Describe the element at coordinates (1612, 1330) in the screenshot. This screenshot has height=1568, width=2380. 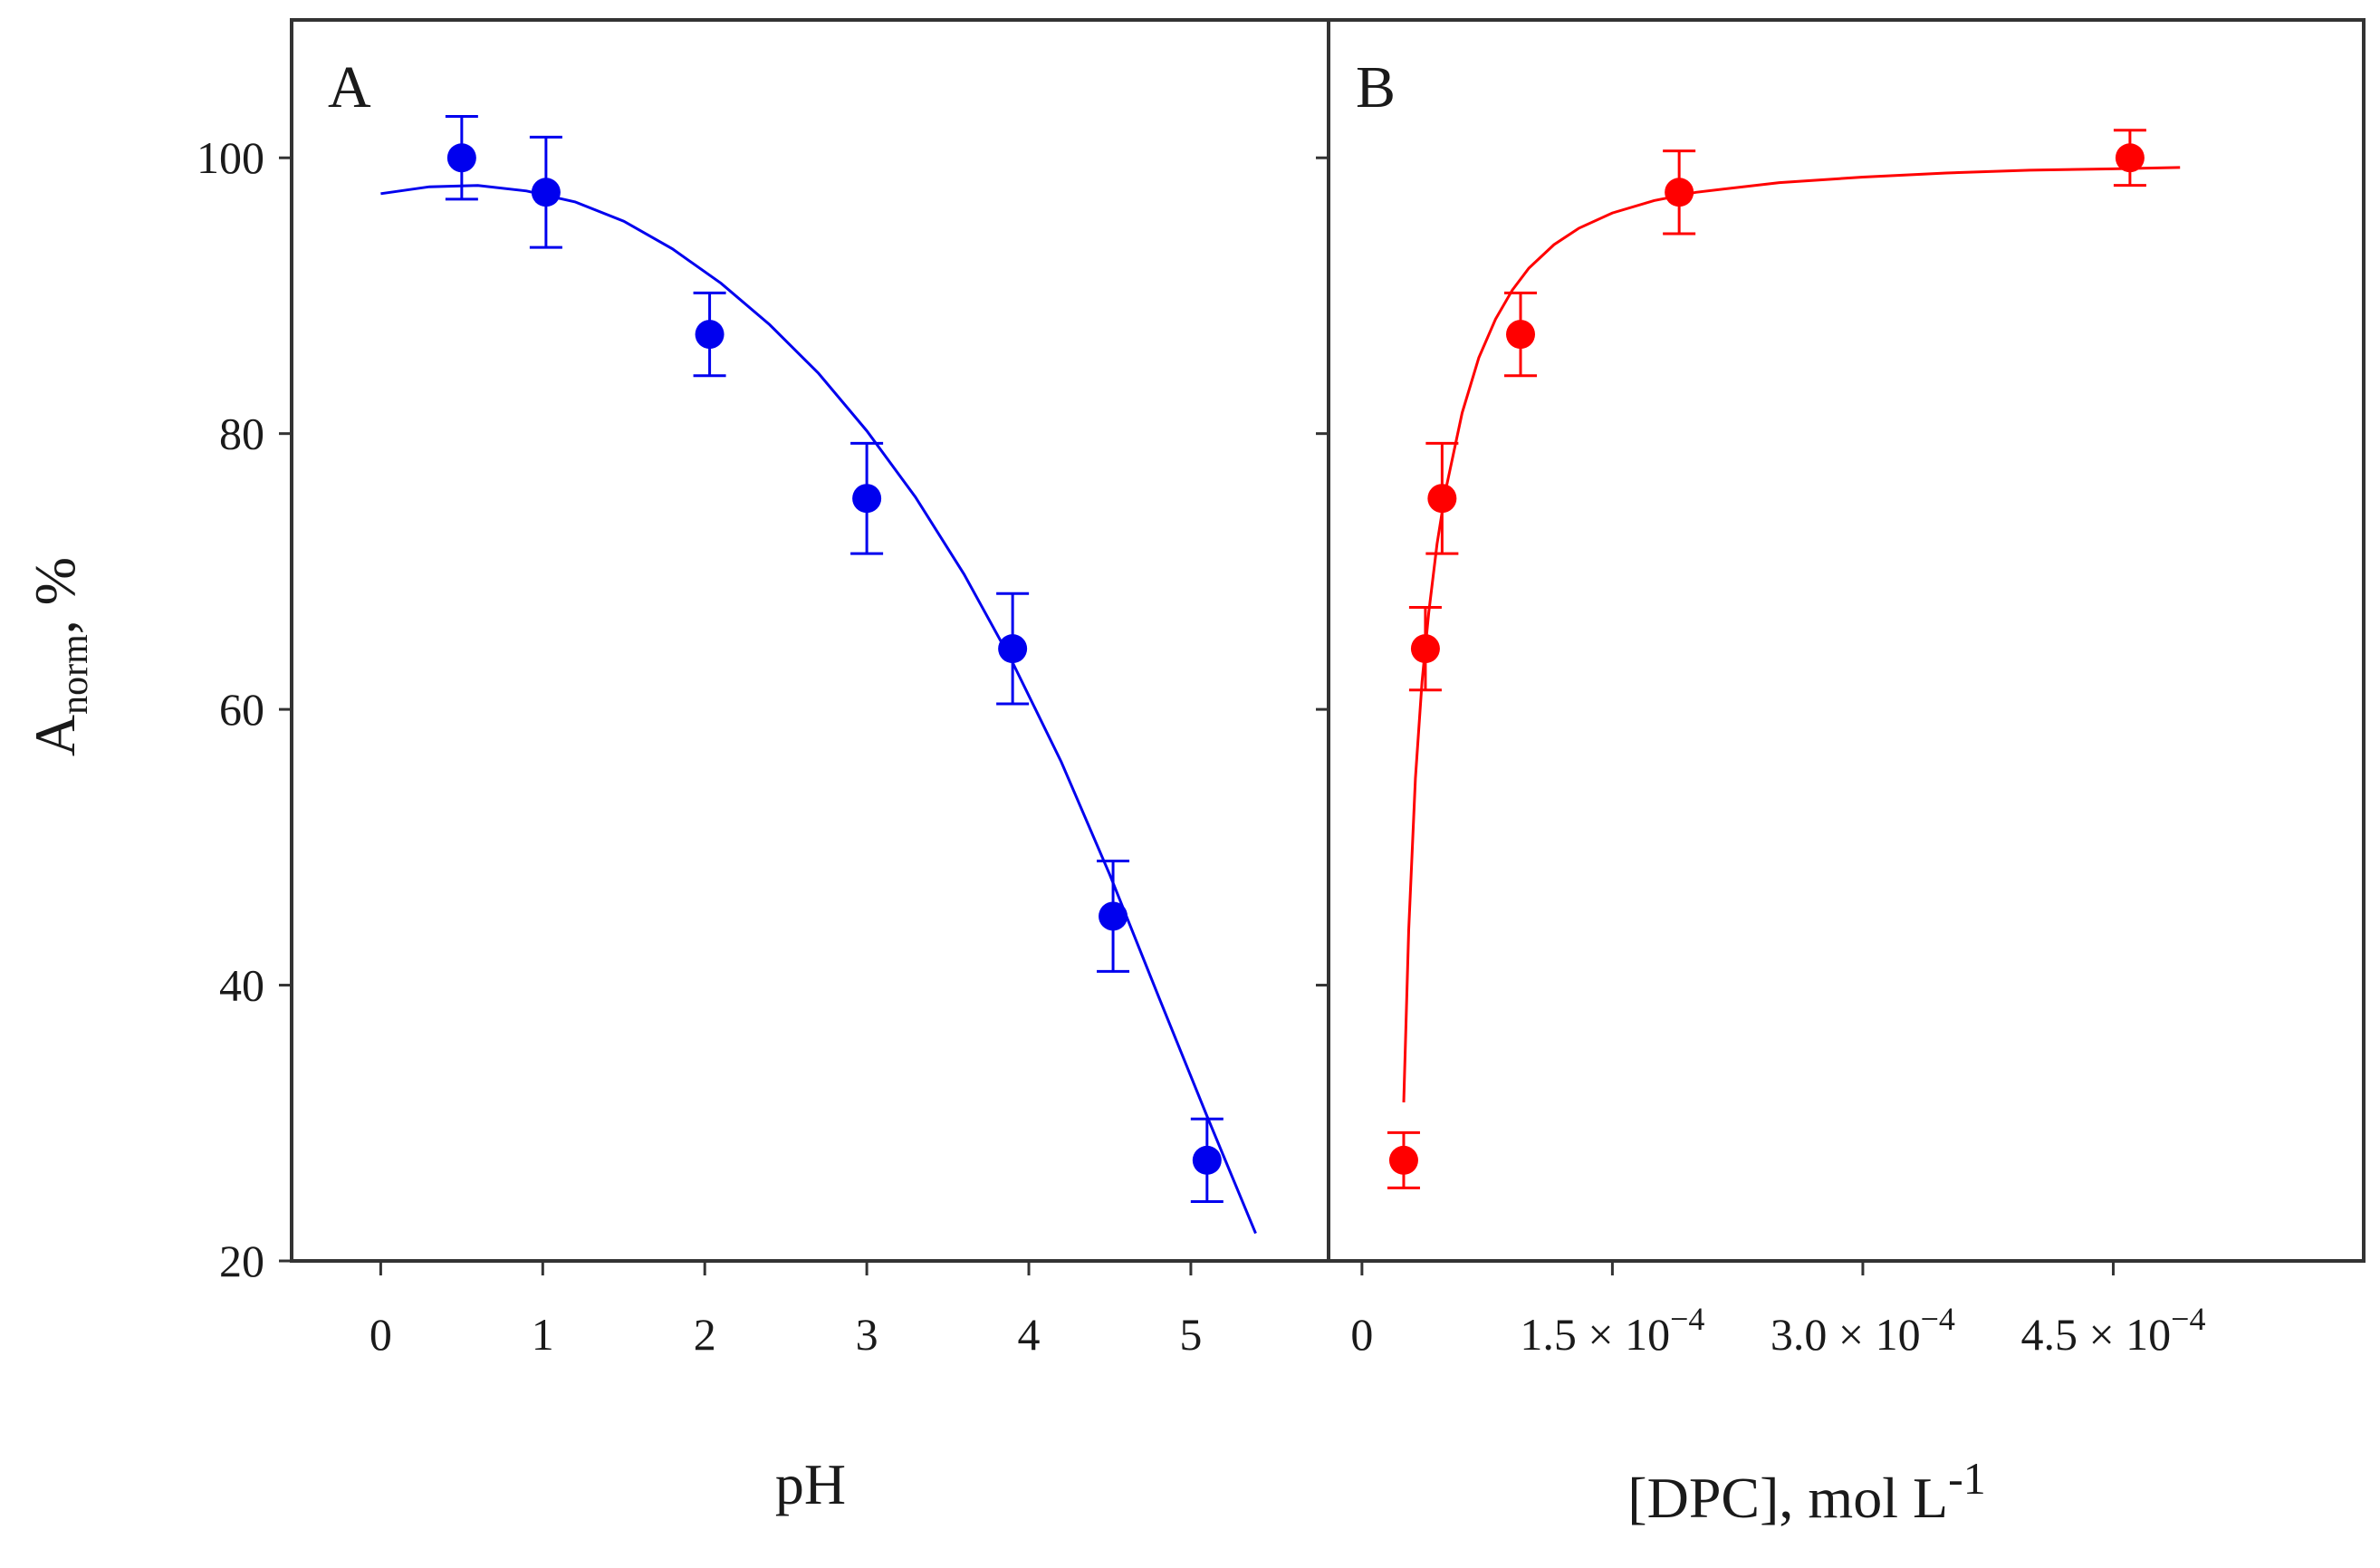
I see `x-tick-label: 1.5 × 10⁻⁴` at that location.